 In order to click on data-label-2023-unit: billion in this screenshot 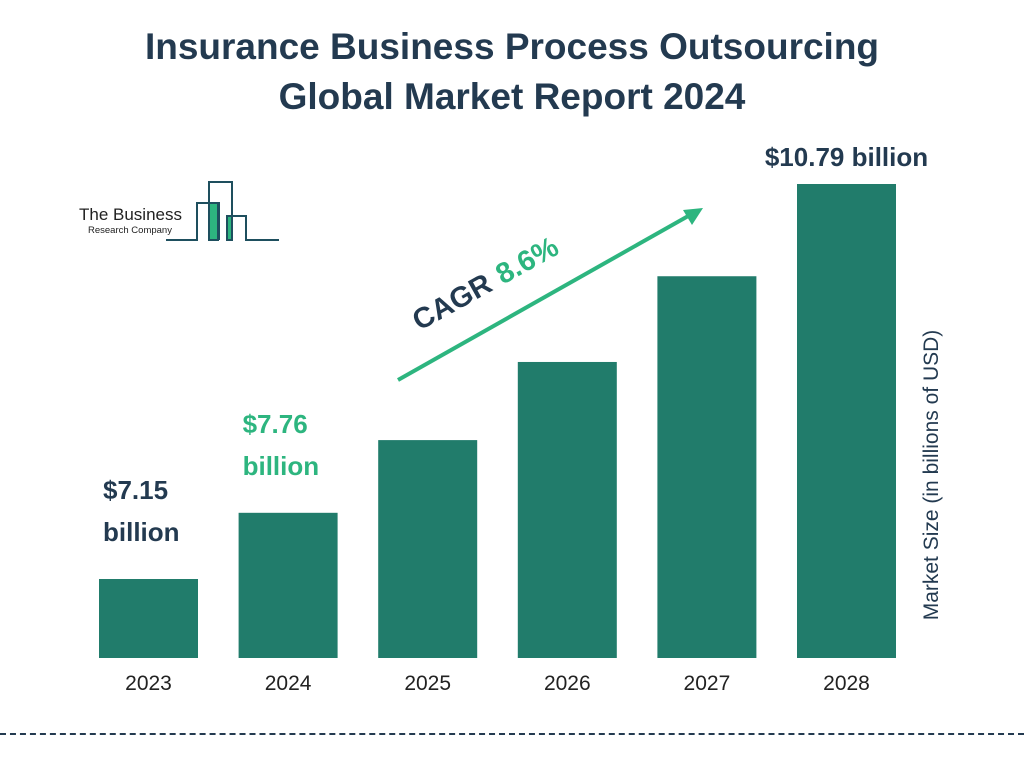, I will do `click(141, 532)`.